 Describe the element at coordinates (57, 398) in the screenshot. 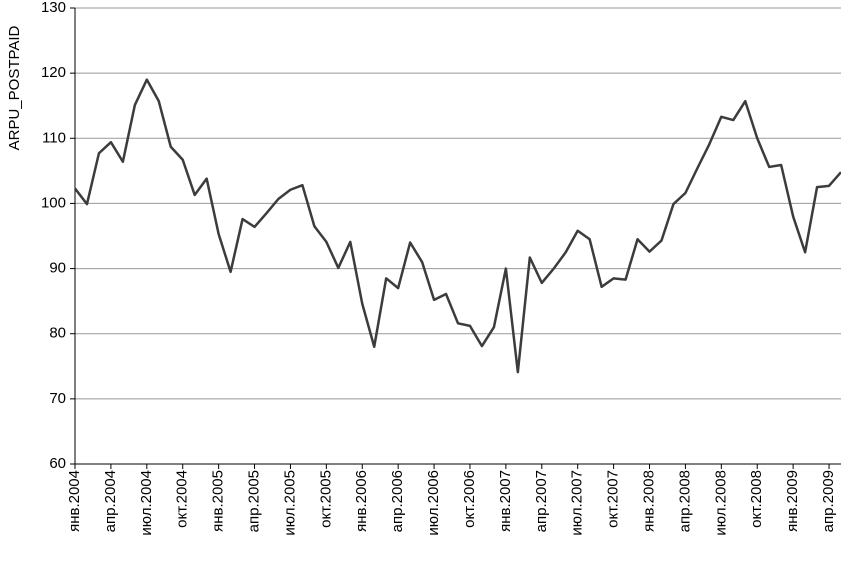

I see `y-tick-label: 70` at that location.